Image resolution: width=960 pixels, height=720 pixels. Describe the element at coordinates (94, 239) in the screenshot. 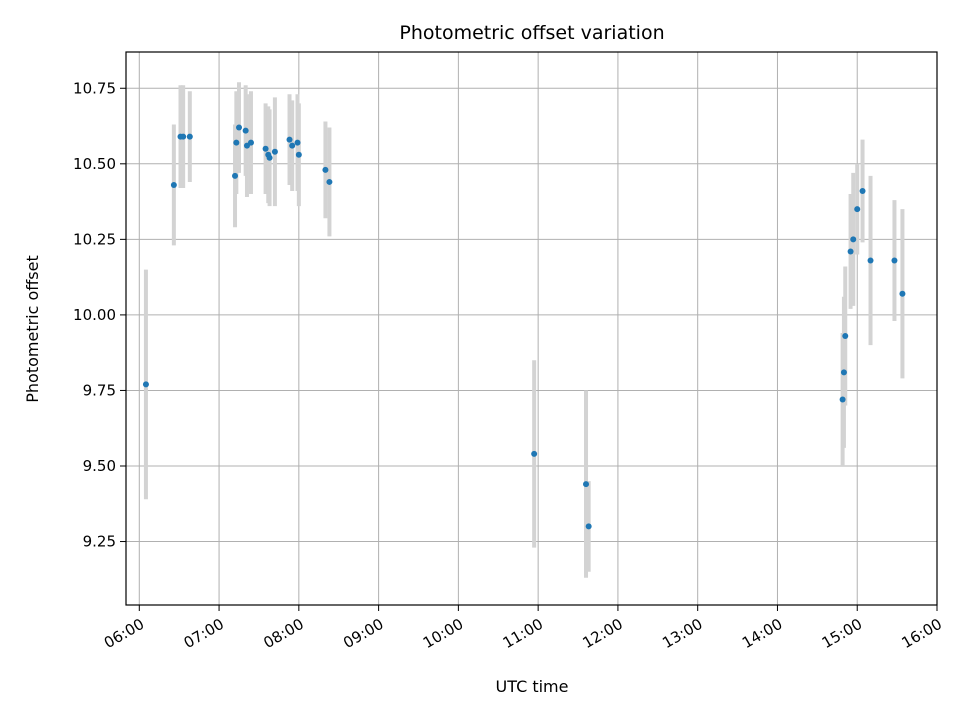

I see `y-tick-label: 10.25` at that location.